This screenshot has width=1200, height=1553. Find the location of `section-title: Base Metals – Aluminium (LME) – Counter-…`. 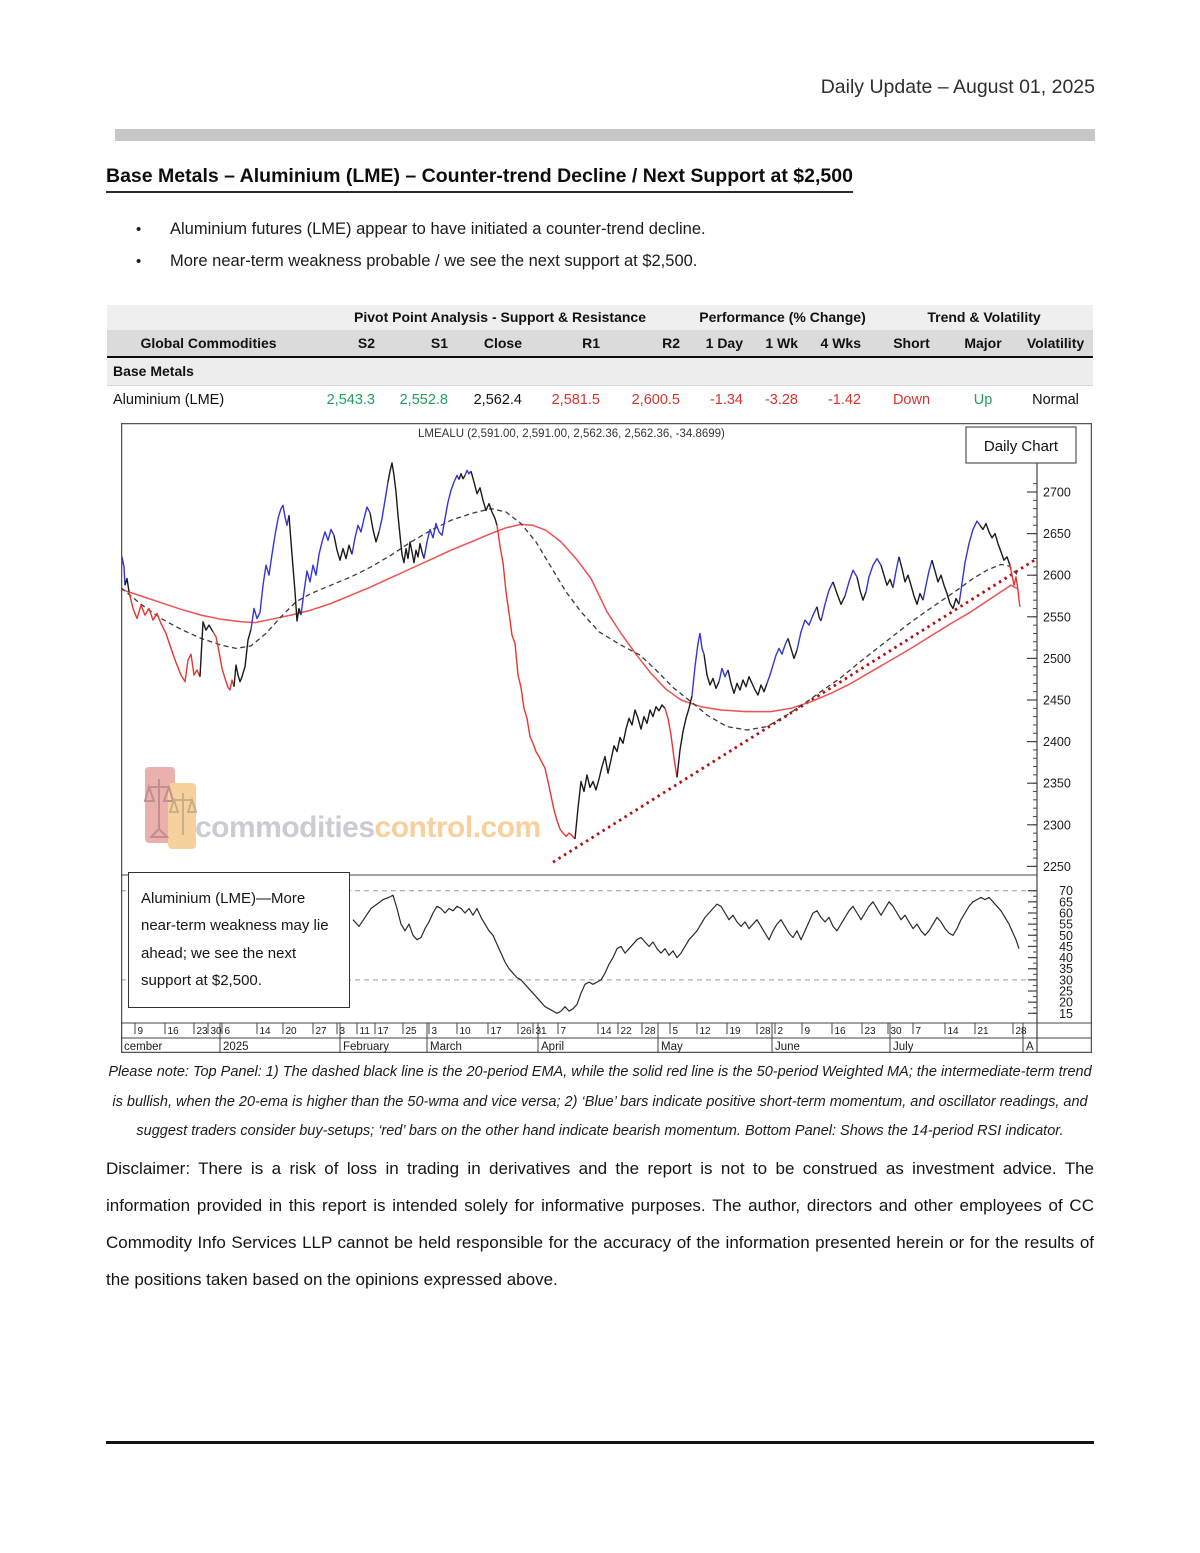

section-title: Base Metals – Aluminium (LME) – Counter-… is located at coordinates (479, 179).